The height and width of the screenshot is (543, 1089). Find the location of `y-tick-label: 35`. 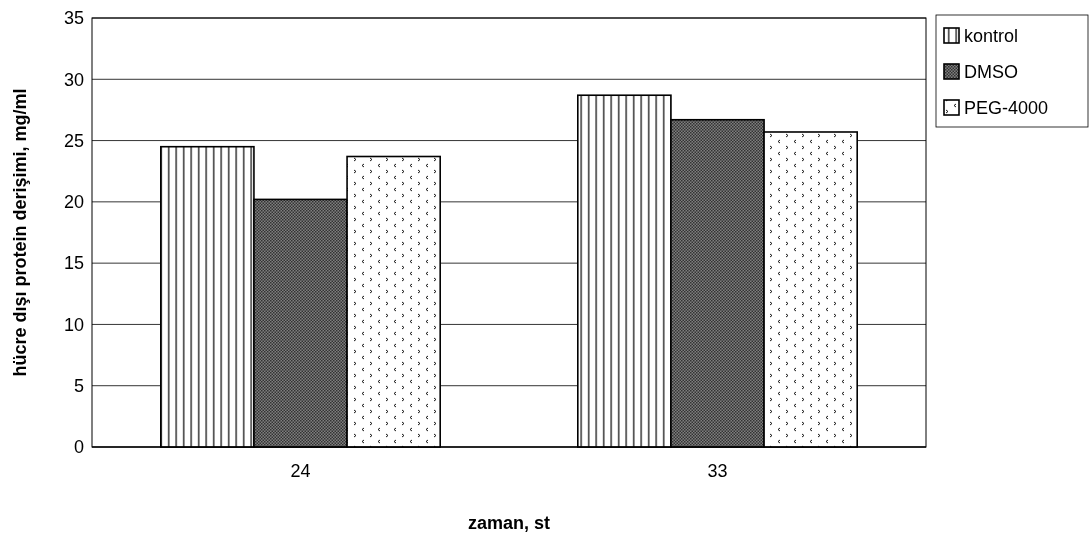

y-tick-label: 35 is located at coordinates (73, 18).